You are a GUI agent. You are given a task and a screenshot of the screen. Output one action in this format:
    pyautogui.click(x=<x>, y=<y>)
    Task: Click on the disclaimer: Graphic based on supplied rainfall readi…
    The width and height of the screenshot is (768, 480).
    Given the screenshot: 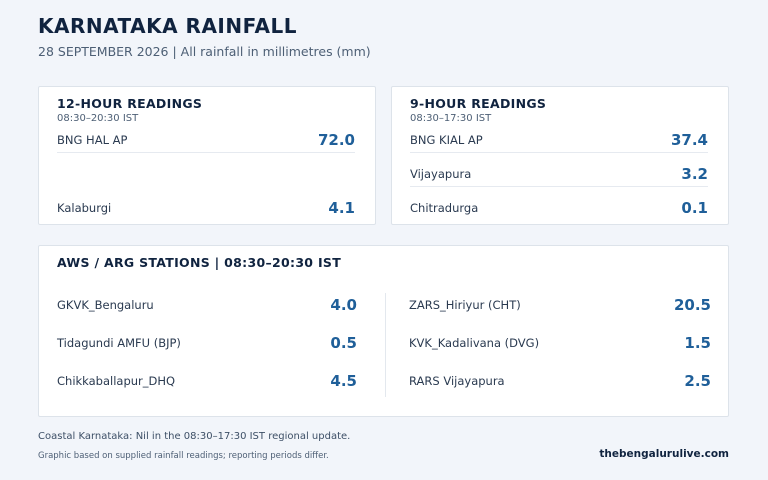 What is the action you would take?
    pyautogui.click(x=183, y=456)
    